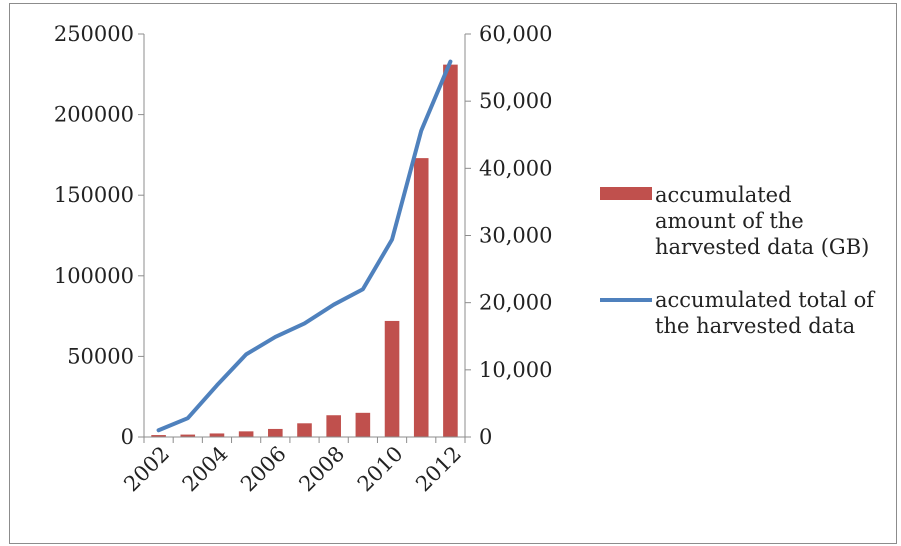 The height and width of the screenshot is (546, 901). I want to click on legend-label-bar: accumulated, so click(723, 195).